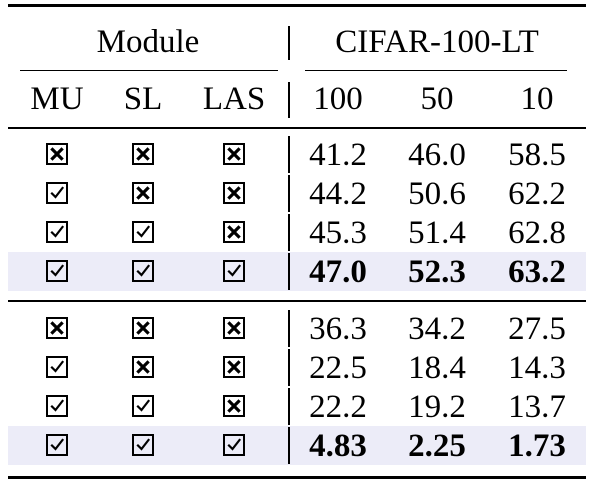  I want to click on table-cell-value: 34.2, so click(437, 329).